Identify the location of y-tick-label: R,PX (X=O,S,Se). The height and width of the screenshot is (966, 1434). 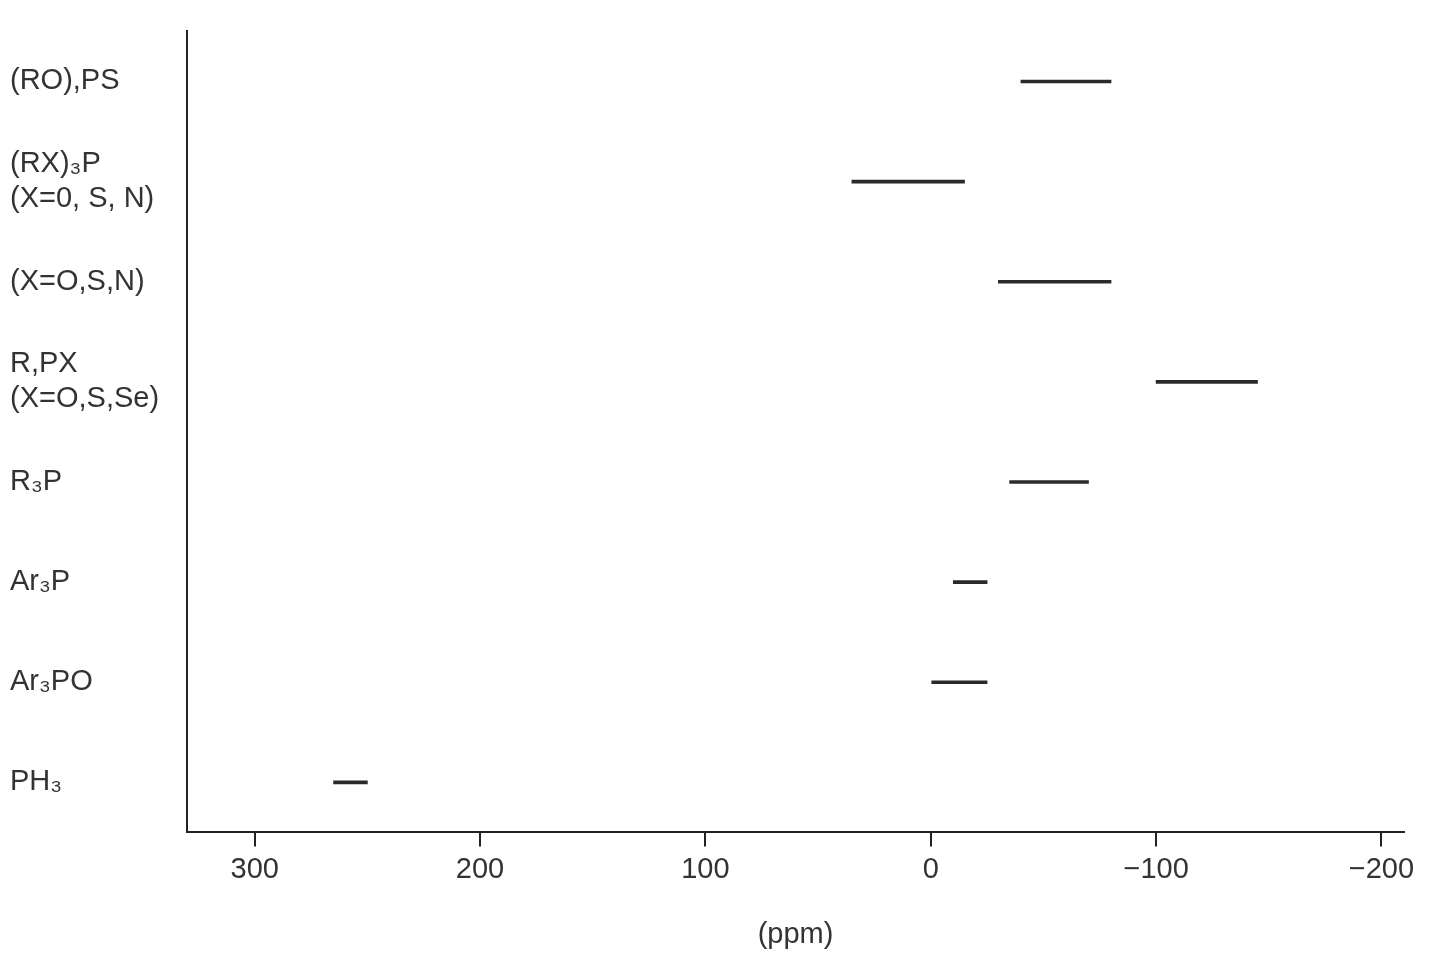
(85, 380).